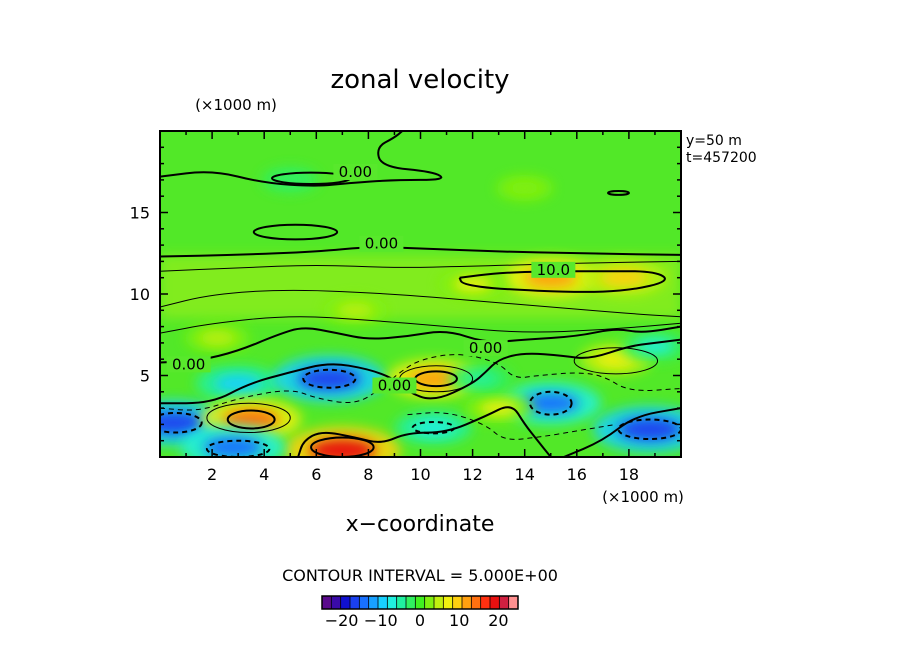  Describe the element at coordinates (420, 620) in the screenshot. I see `colorbar-tick-label: 0` at that location.